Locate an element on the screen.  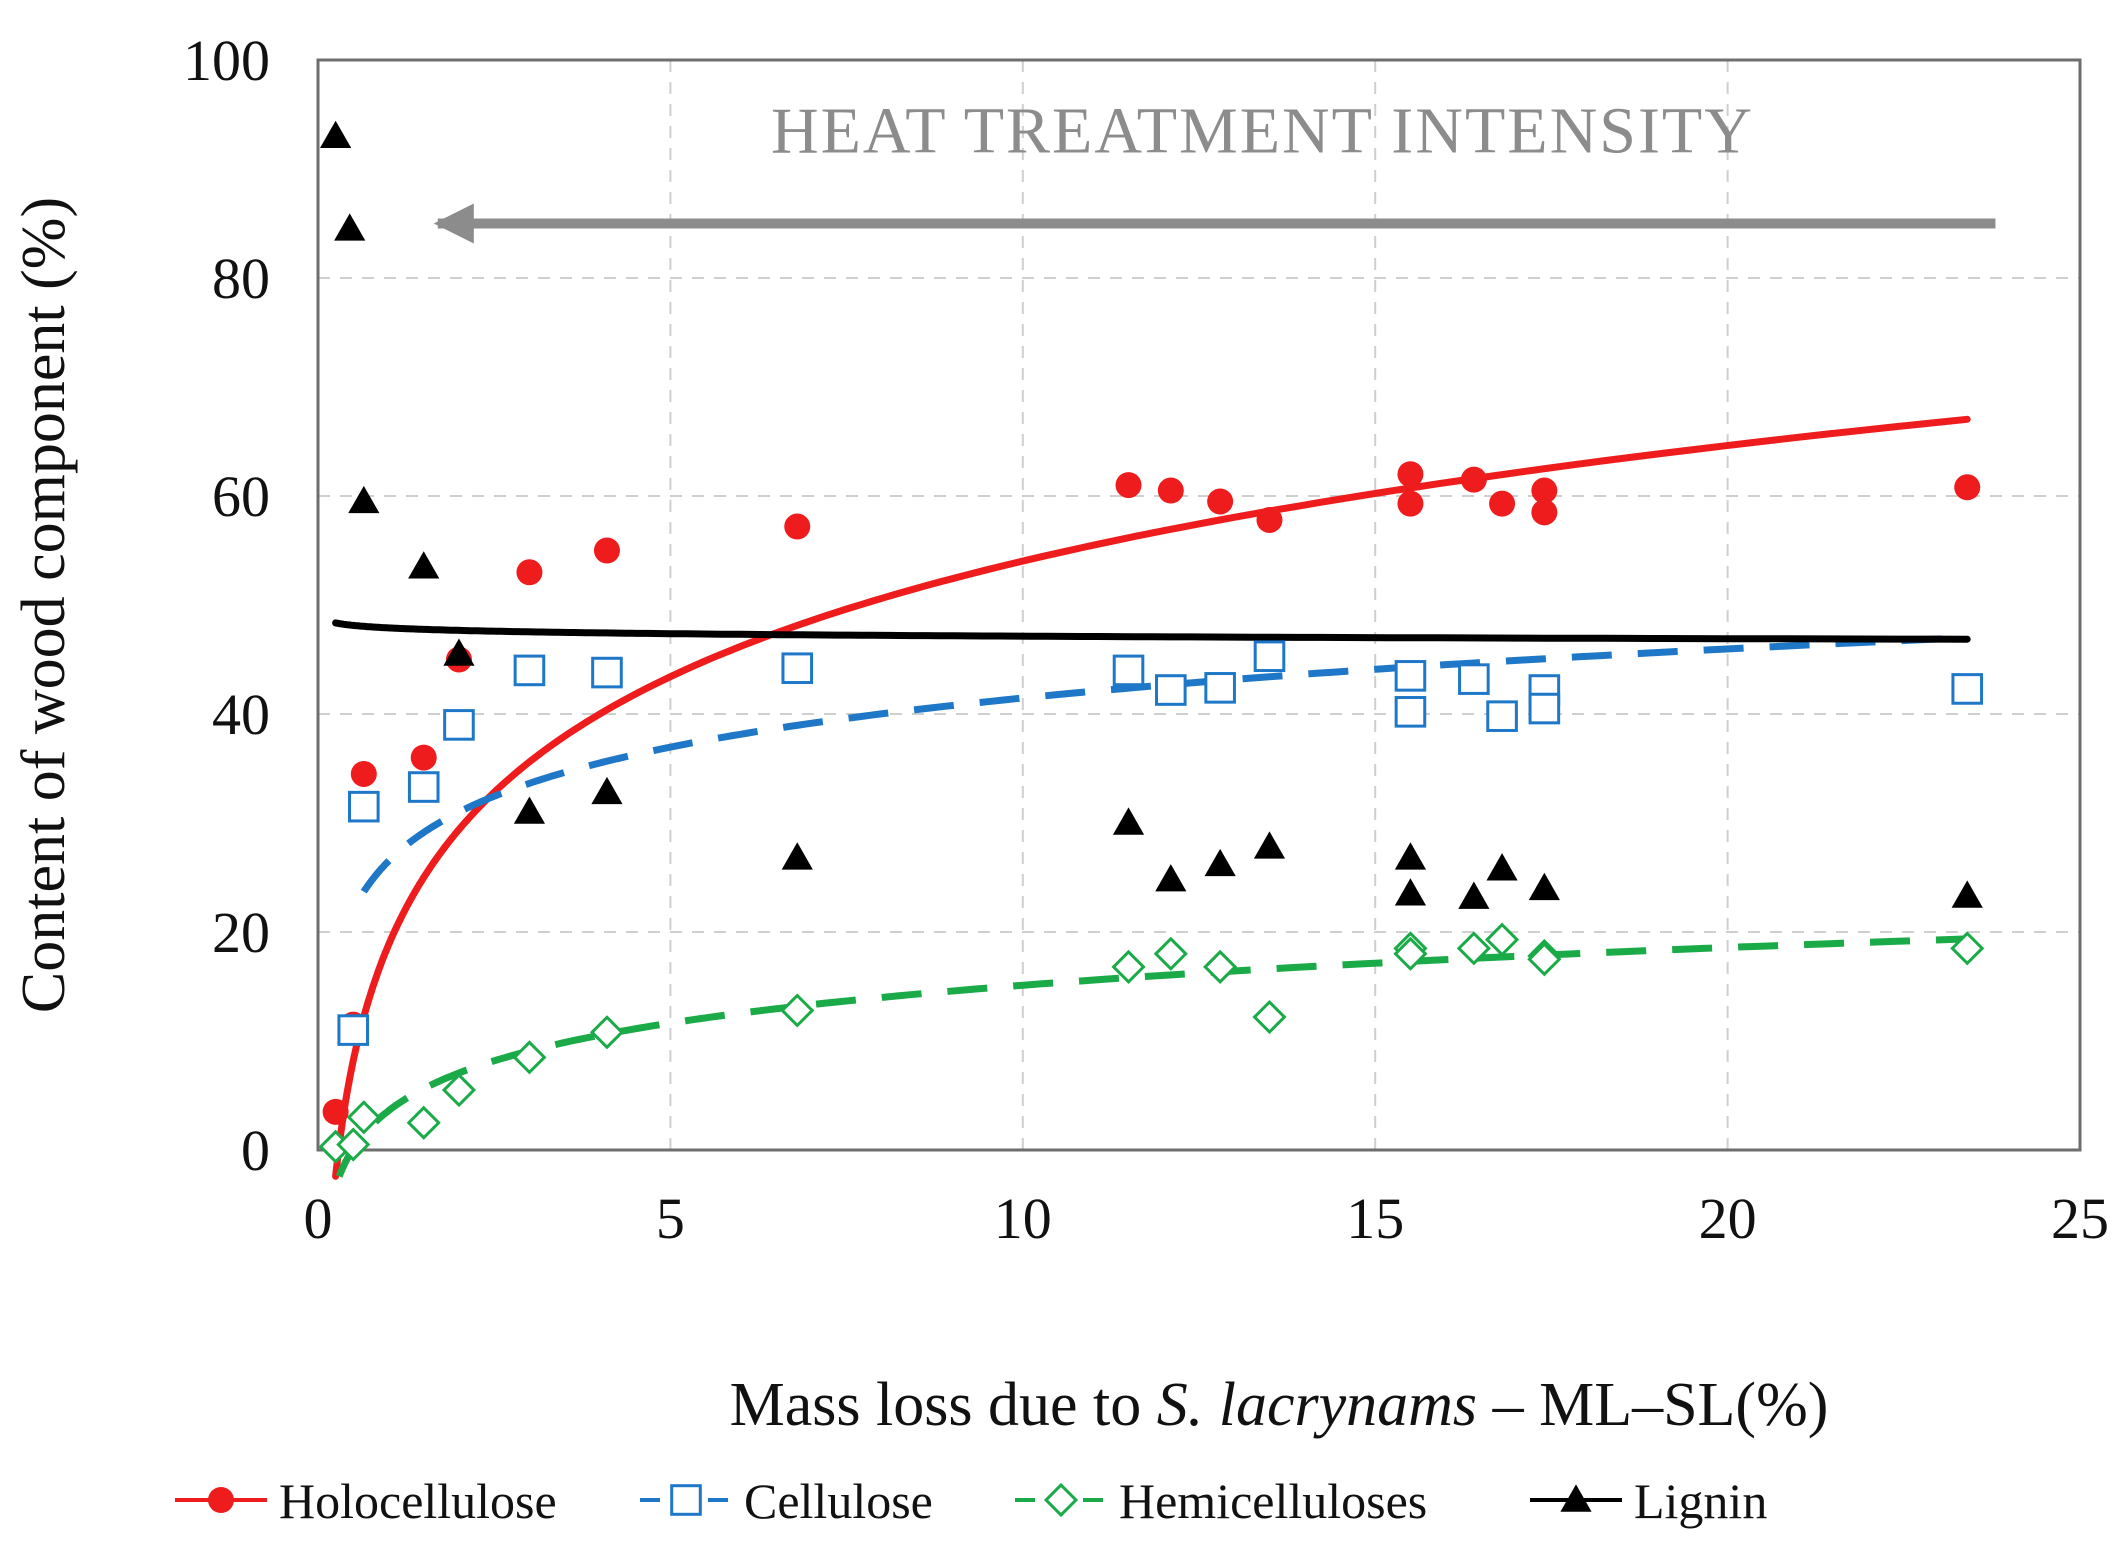
x-axis-ticks: 0 5 10 15 20 25 is located at coordinates (1207, 1218).